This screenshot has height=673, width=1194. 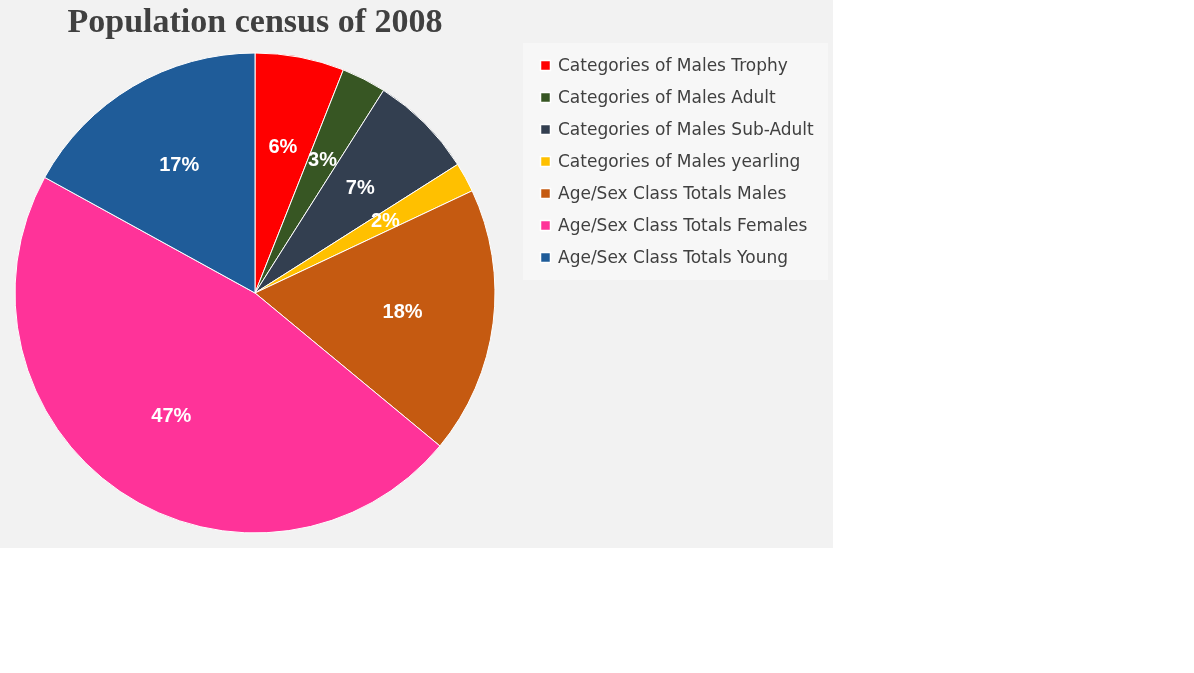 What do you see at coordinates (283, 145) in the screenshot?
I see `data-label: 6%` at bounding box center [283, 145].